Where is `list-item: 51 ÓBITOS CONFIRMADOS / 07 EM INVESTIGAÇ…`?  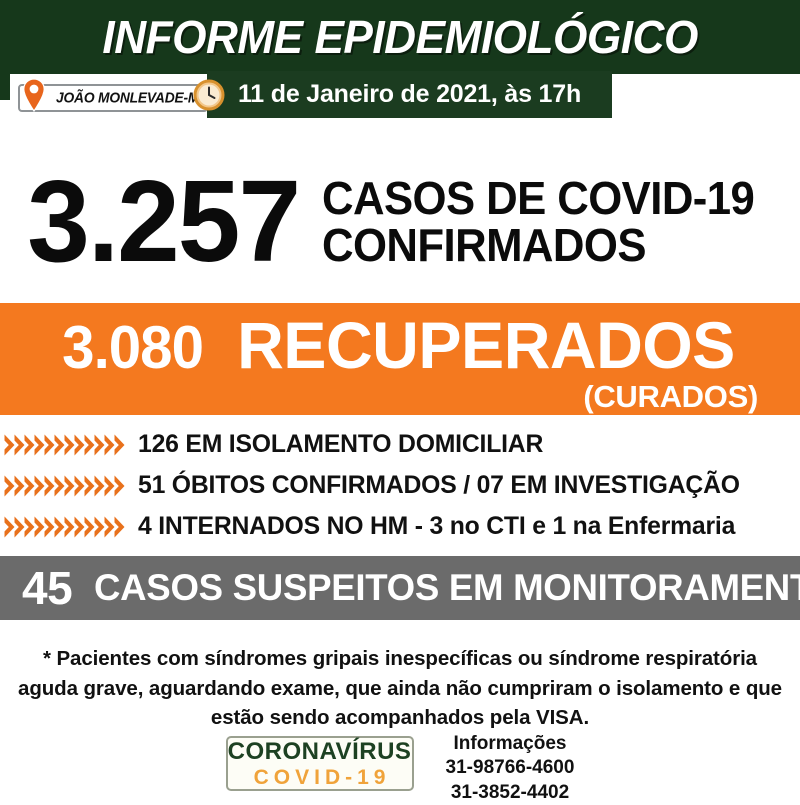
list-item: 51 ÓBITOS CONFIRMADOS / 07 EM INVESTIGAÇ… is located at coordinates (400, 485).